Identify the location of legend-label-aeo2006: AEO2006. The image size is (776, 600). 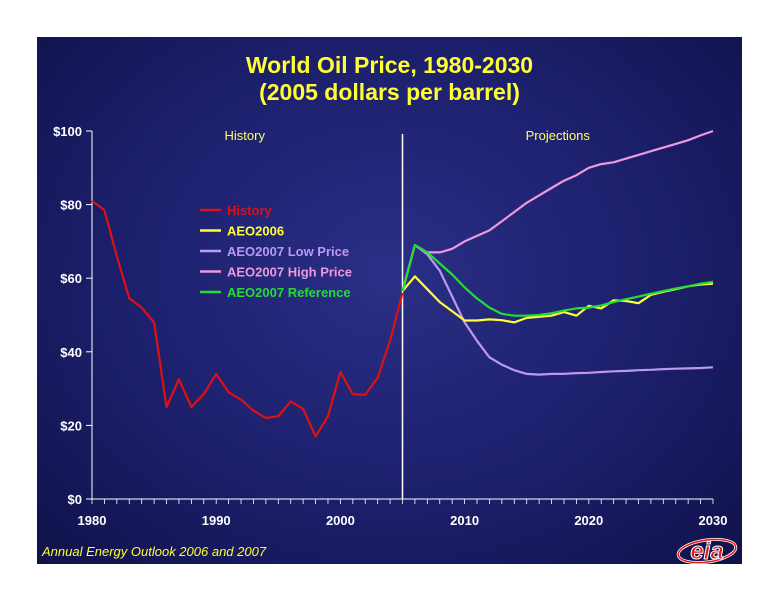
(255, 231).